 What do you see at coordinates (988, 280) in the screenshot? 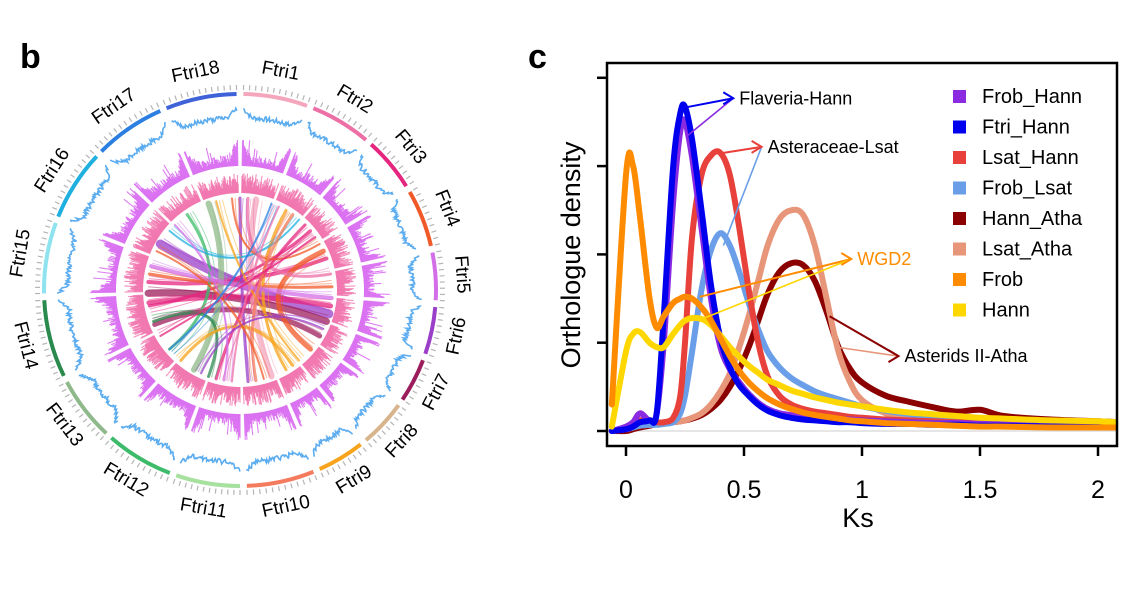
I see `legend-item: Frob` at bounding box center [988, 280].